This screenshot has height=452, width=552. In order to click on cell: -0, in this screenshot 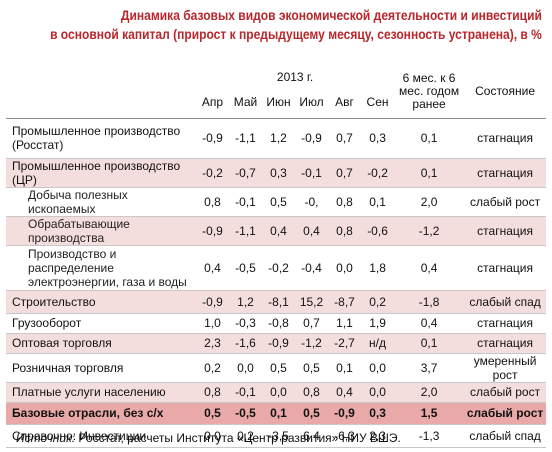, I will do `click(311, 202)`.